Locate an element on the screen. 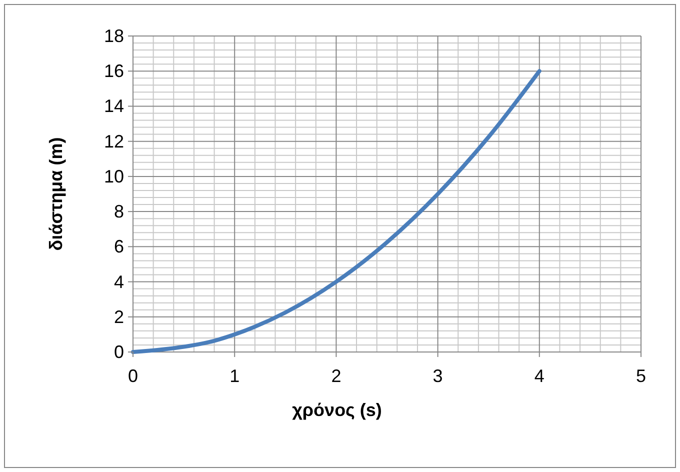 Image resolution: width=680 pixels, height=472 pixels. y-tick-label: 12 is located at coordinates (114, 141).